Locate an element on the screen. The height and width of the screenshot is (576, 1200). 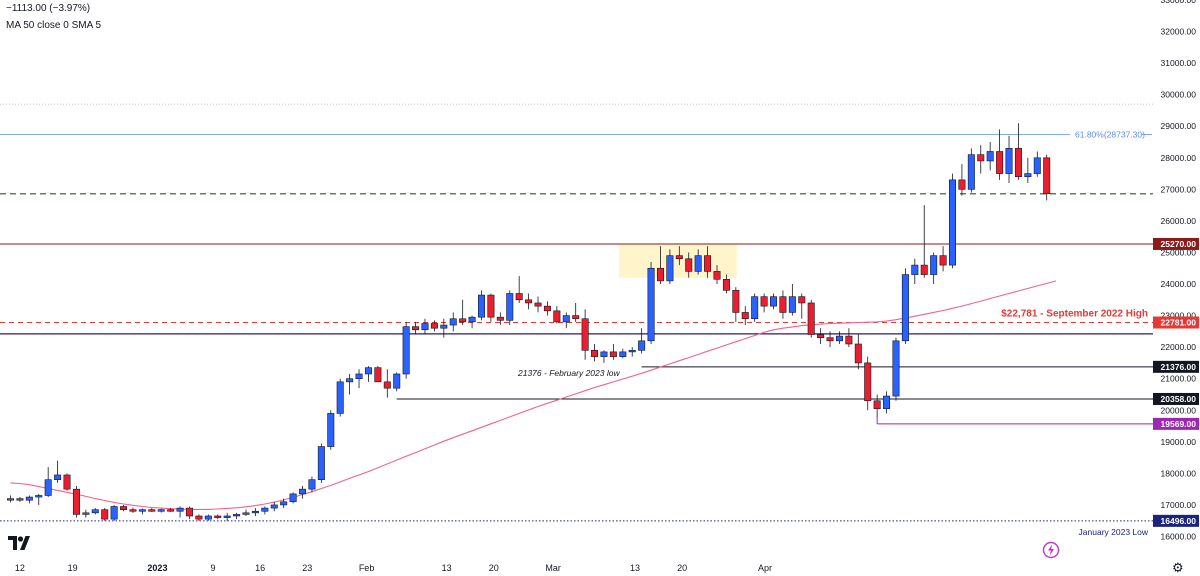
x-tick-label: 16 is located at coordinates (260, 568).